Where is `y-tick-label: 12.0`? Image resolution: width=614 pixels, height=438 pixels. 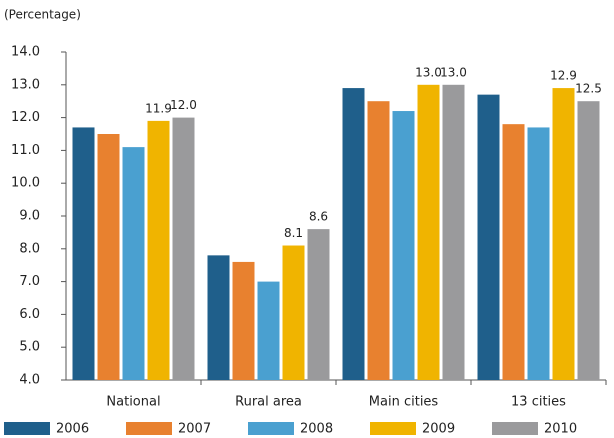
y-tick-label: 12.0 is located at coordinates (25, 117).